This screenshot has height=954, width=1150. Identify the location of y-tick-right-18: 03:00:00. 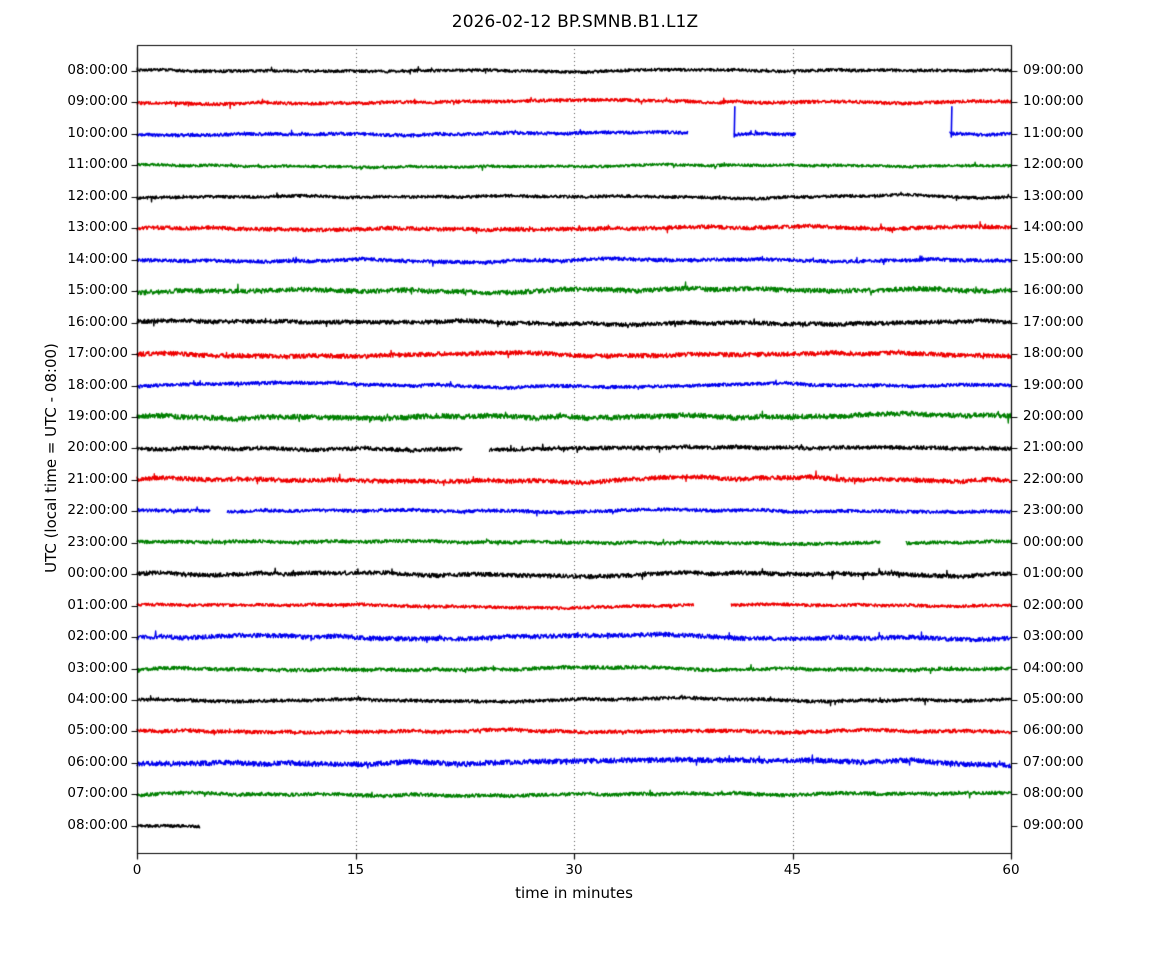
(1053, 636).